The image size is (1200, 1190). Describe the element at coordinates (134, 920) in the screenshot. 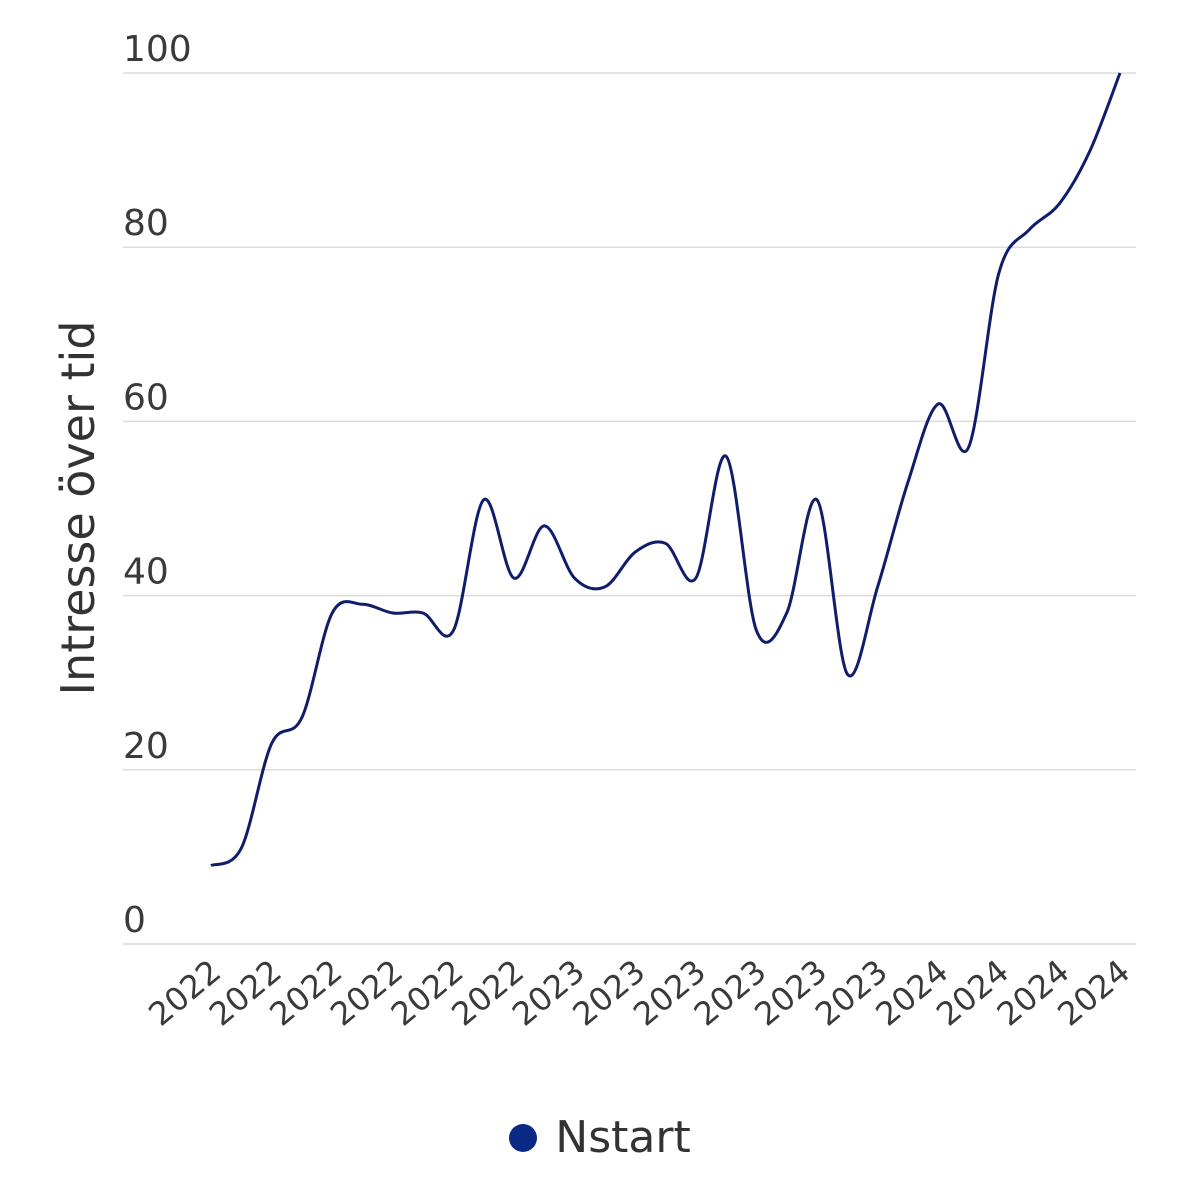

I see `y-tick-label: 0` at that location.